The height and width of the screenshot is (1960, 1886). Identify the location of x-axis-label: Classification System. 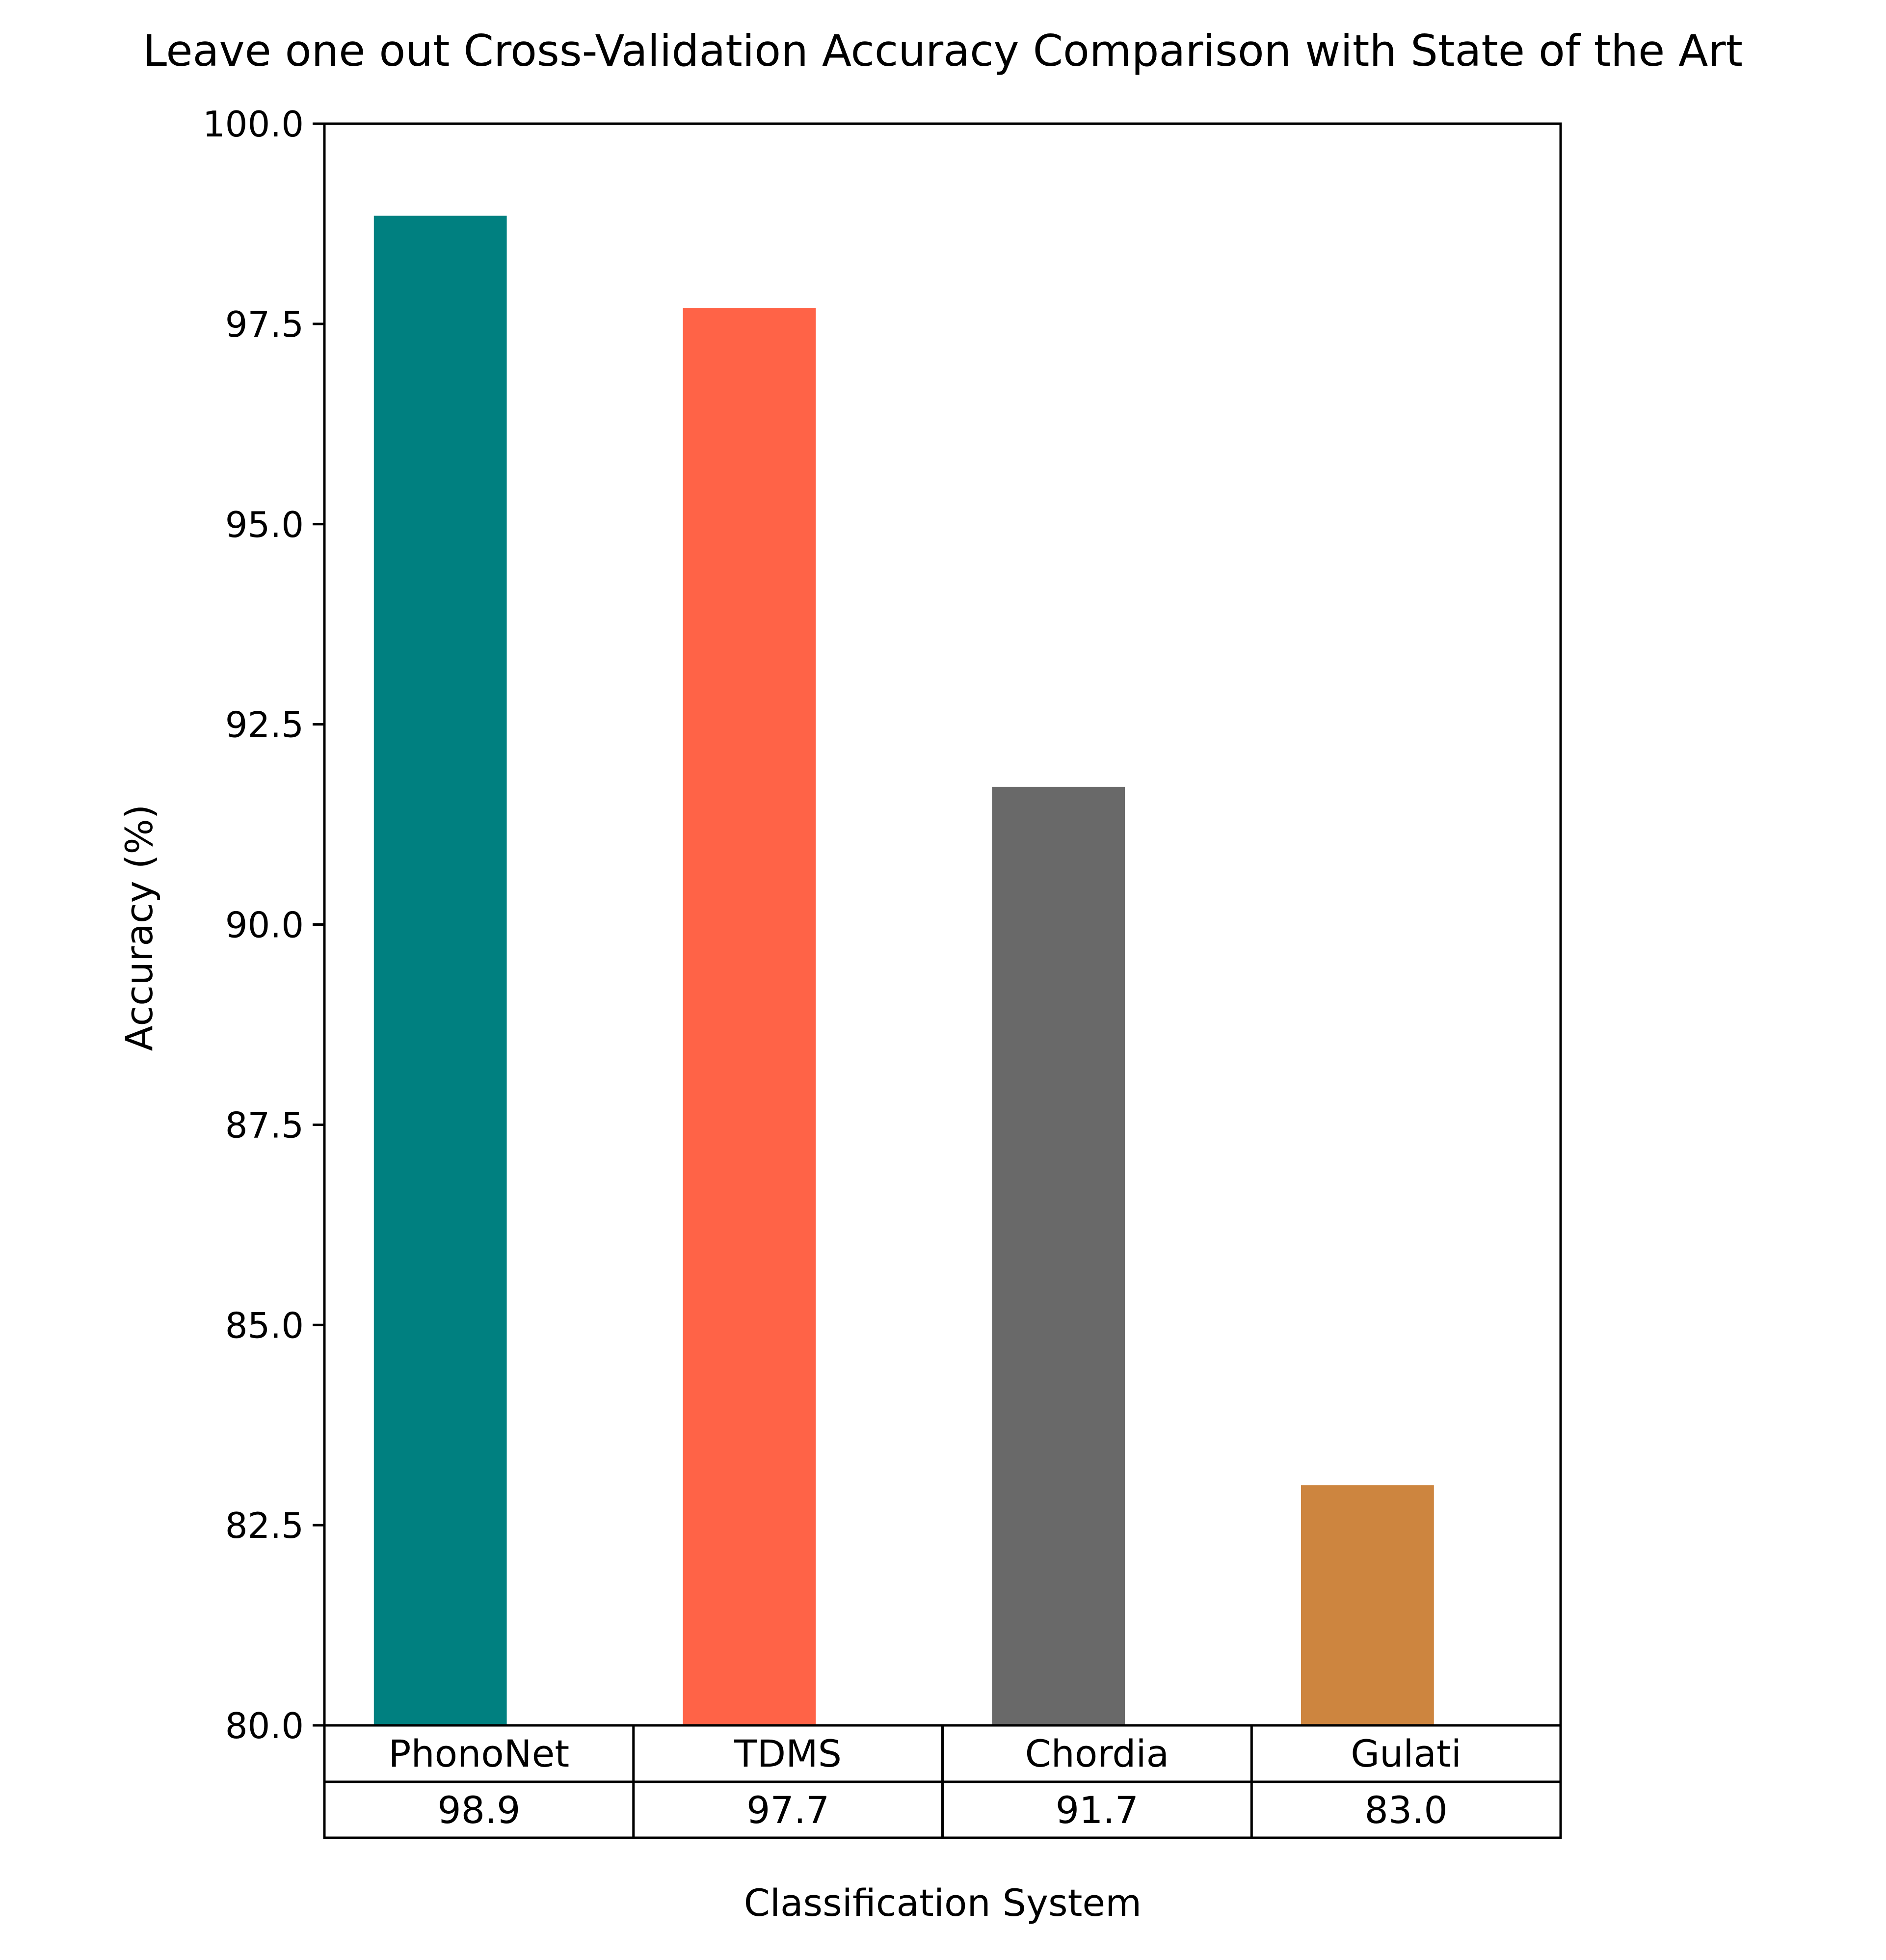
(943, 1903).